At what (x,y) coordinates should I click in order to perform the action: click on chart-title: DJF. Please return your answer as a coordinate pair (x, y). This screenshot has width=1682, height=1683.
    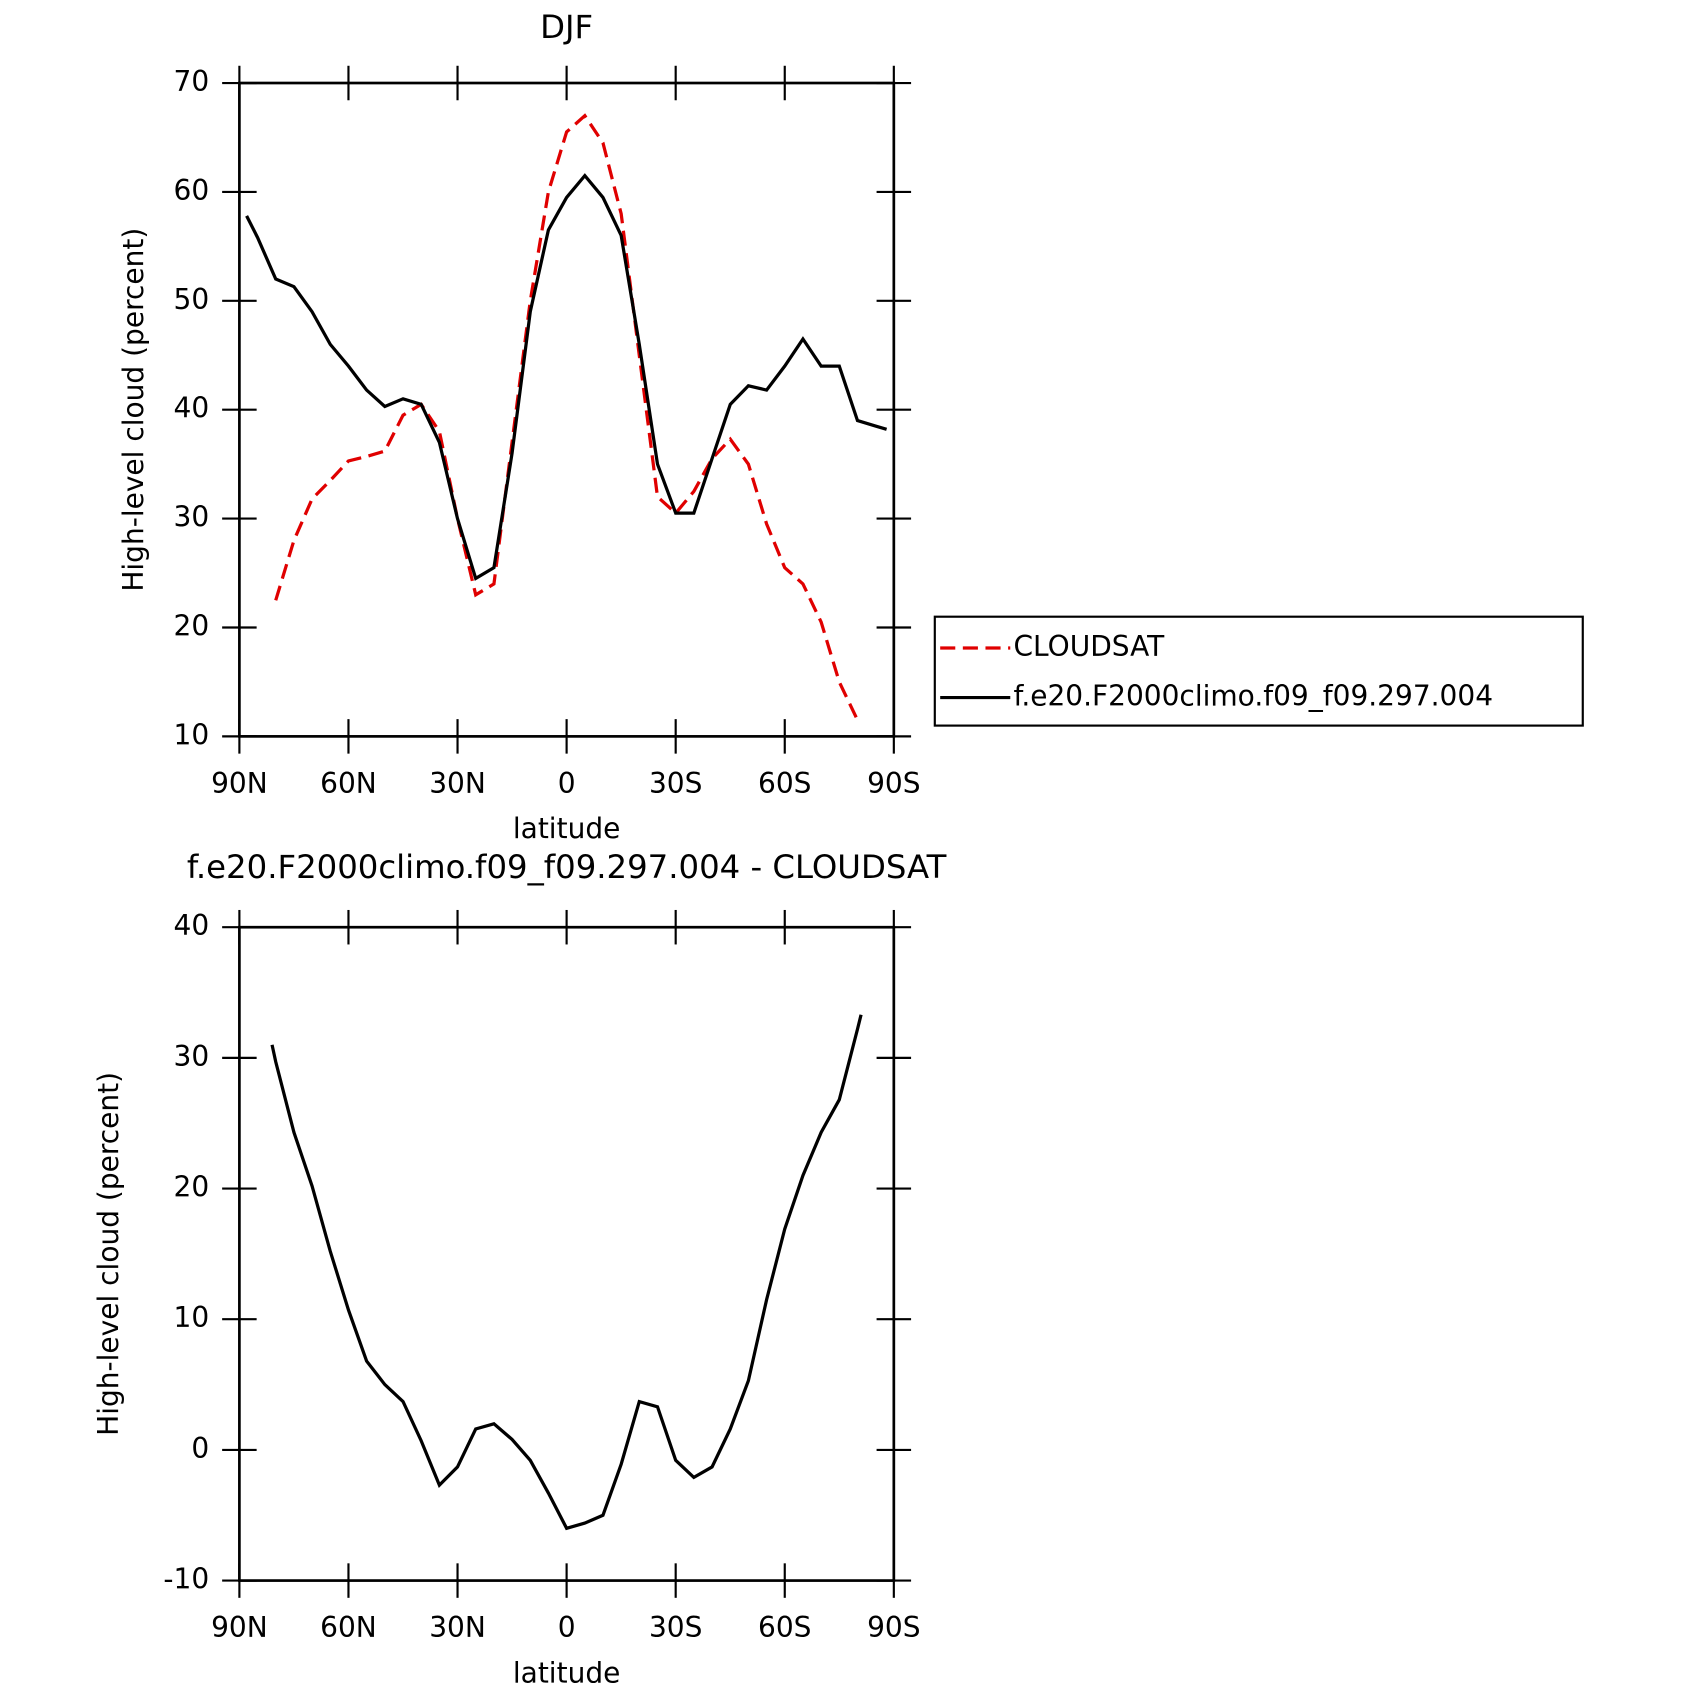
    Looking at the image, I should click on (566, 27).